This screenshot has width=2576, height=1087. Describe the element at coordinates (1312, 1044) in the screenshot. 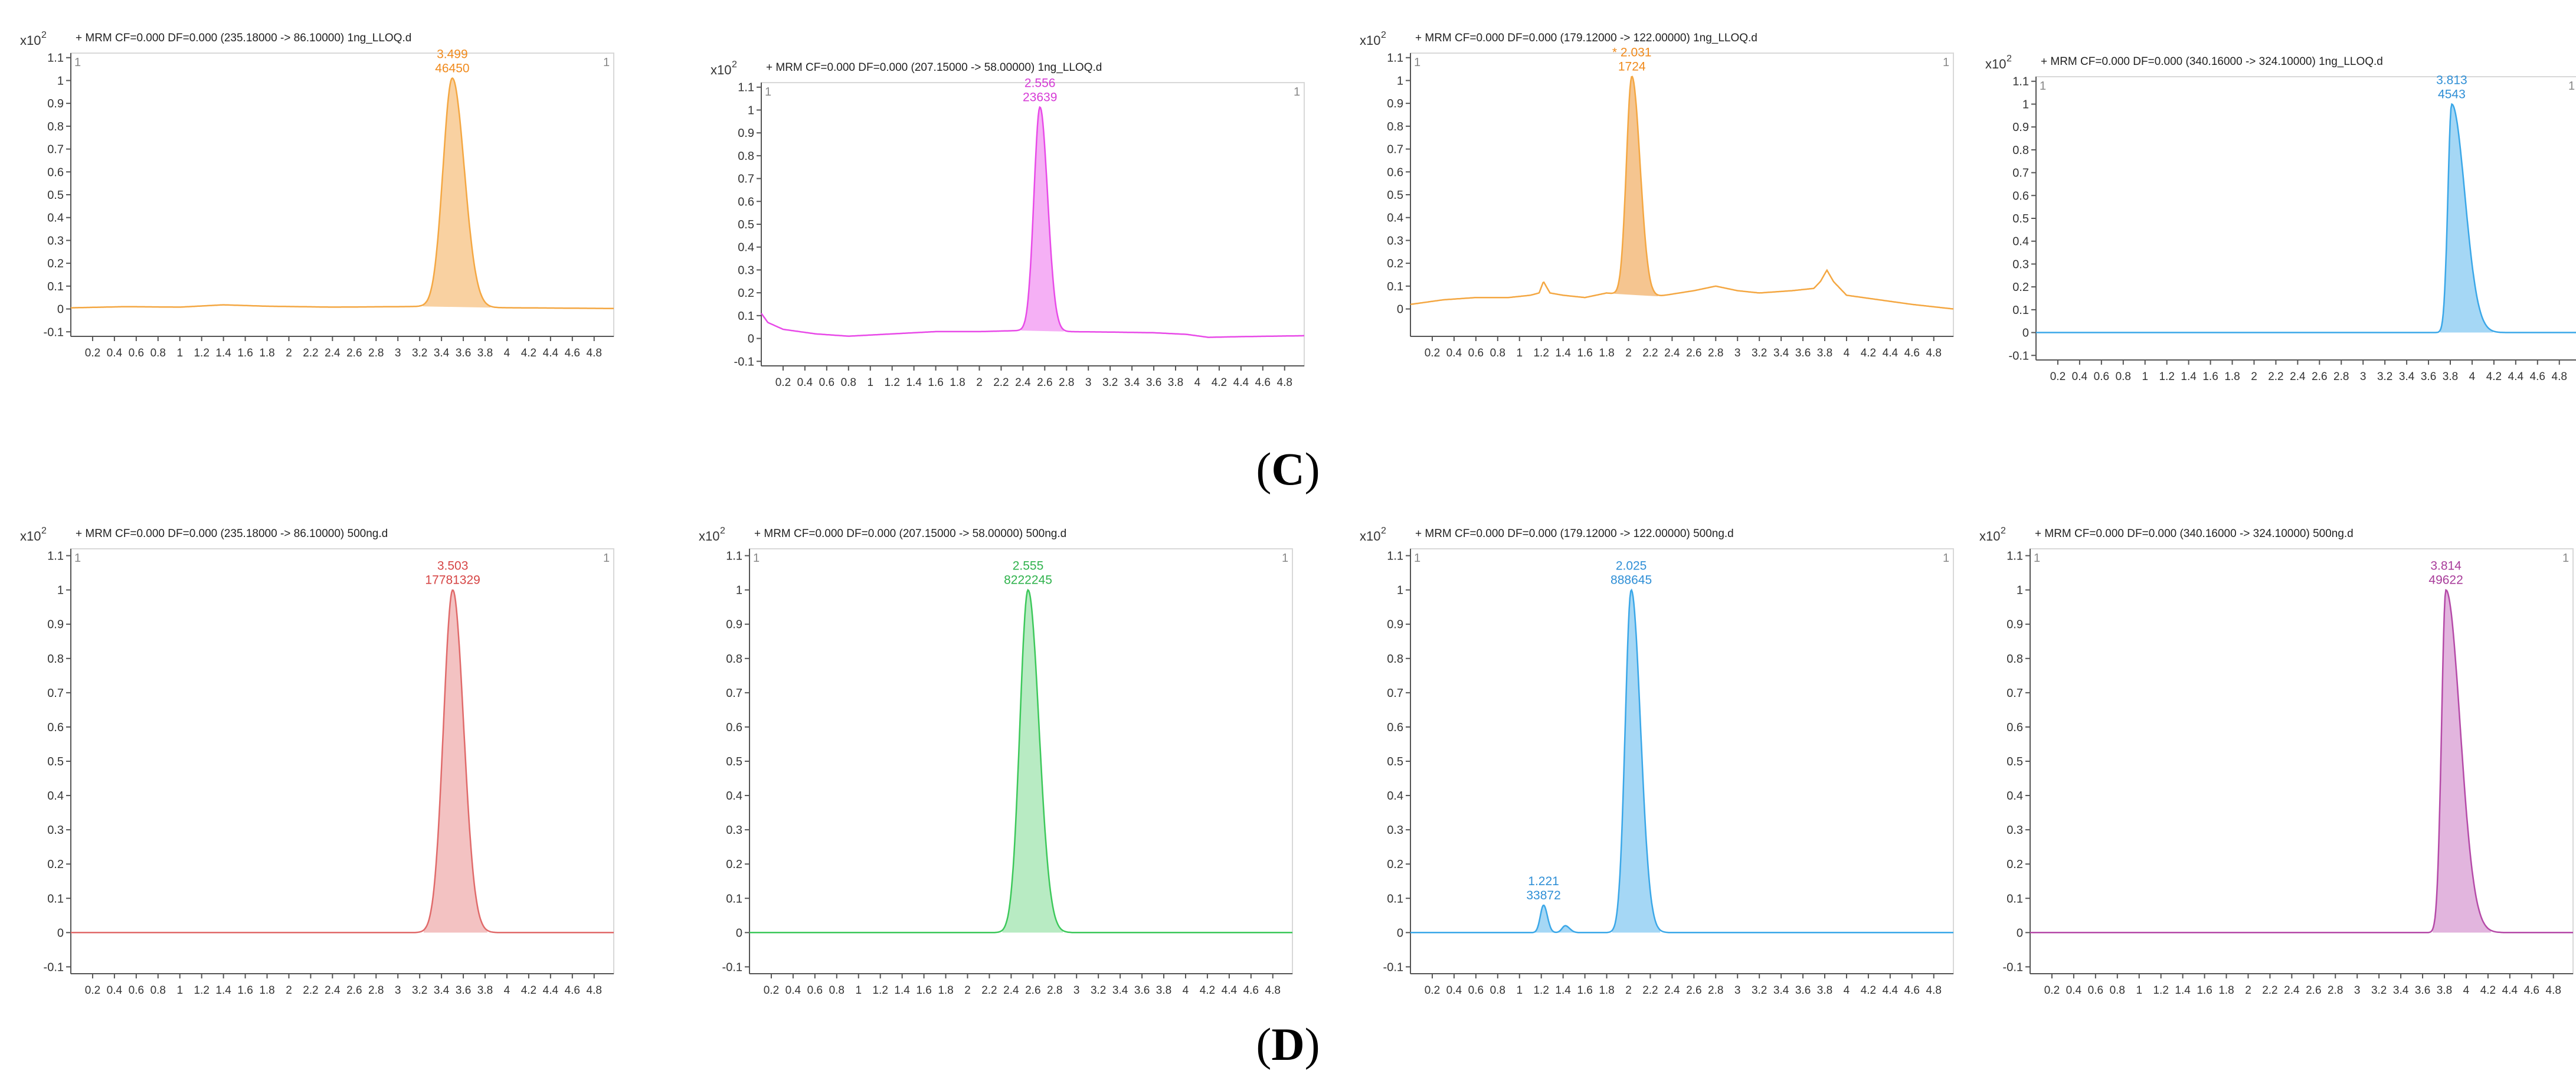

I see `panel-label-close: )` at that location.